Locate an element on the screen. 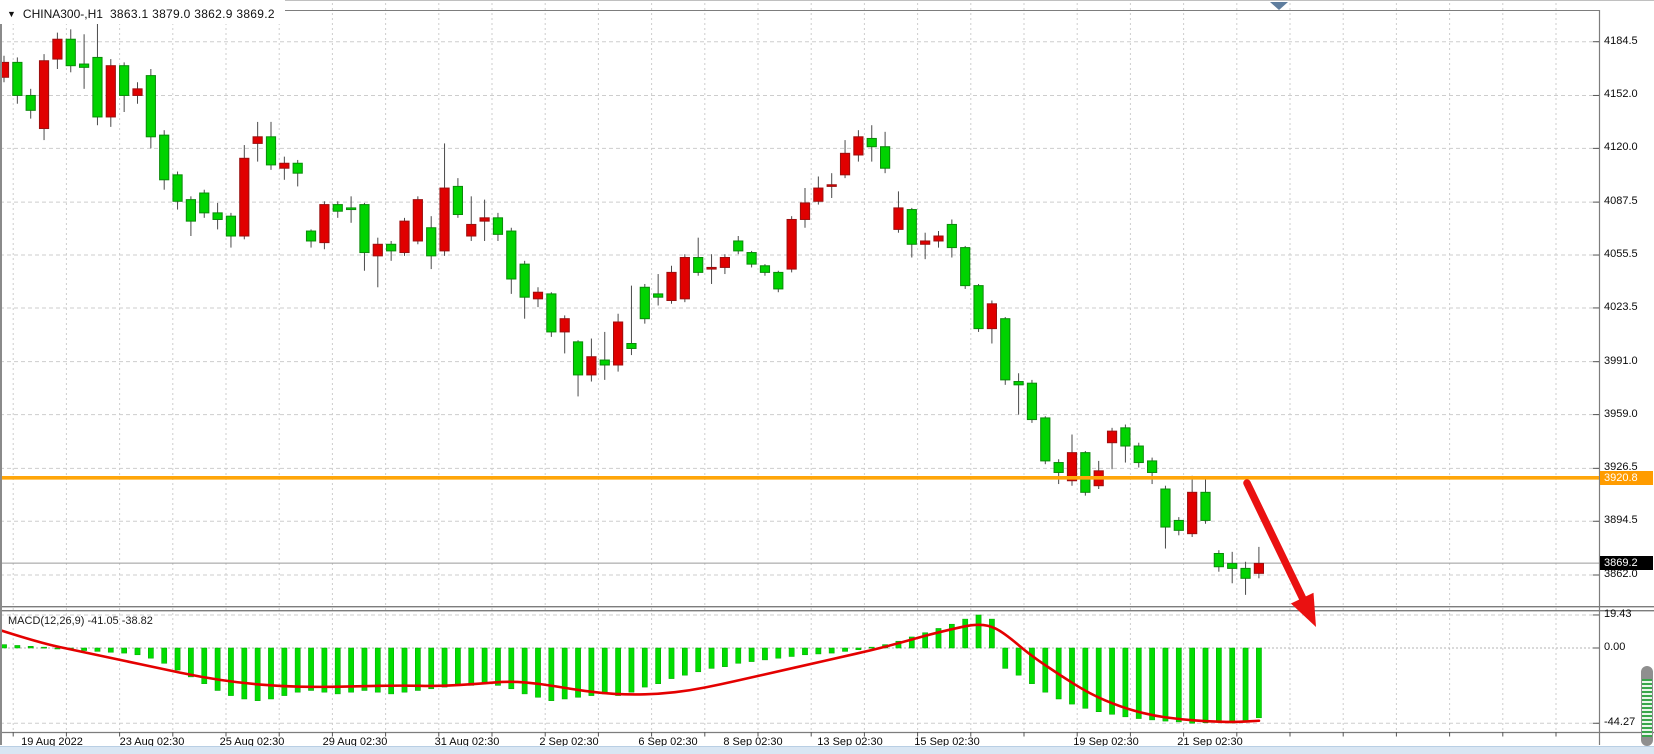  macd-name: MACD(12,26,9) is located at coordinates (46, 621).